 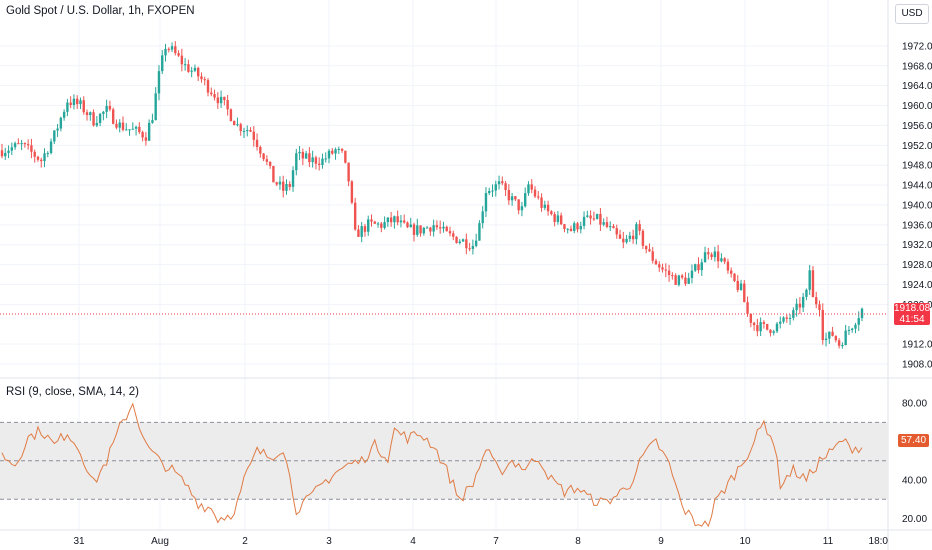 I want to click on currency-selector: USD, so click(x=912, y=14).